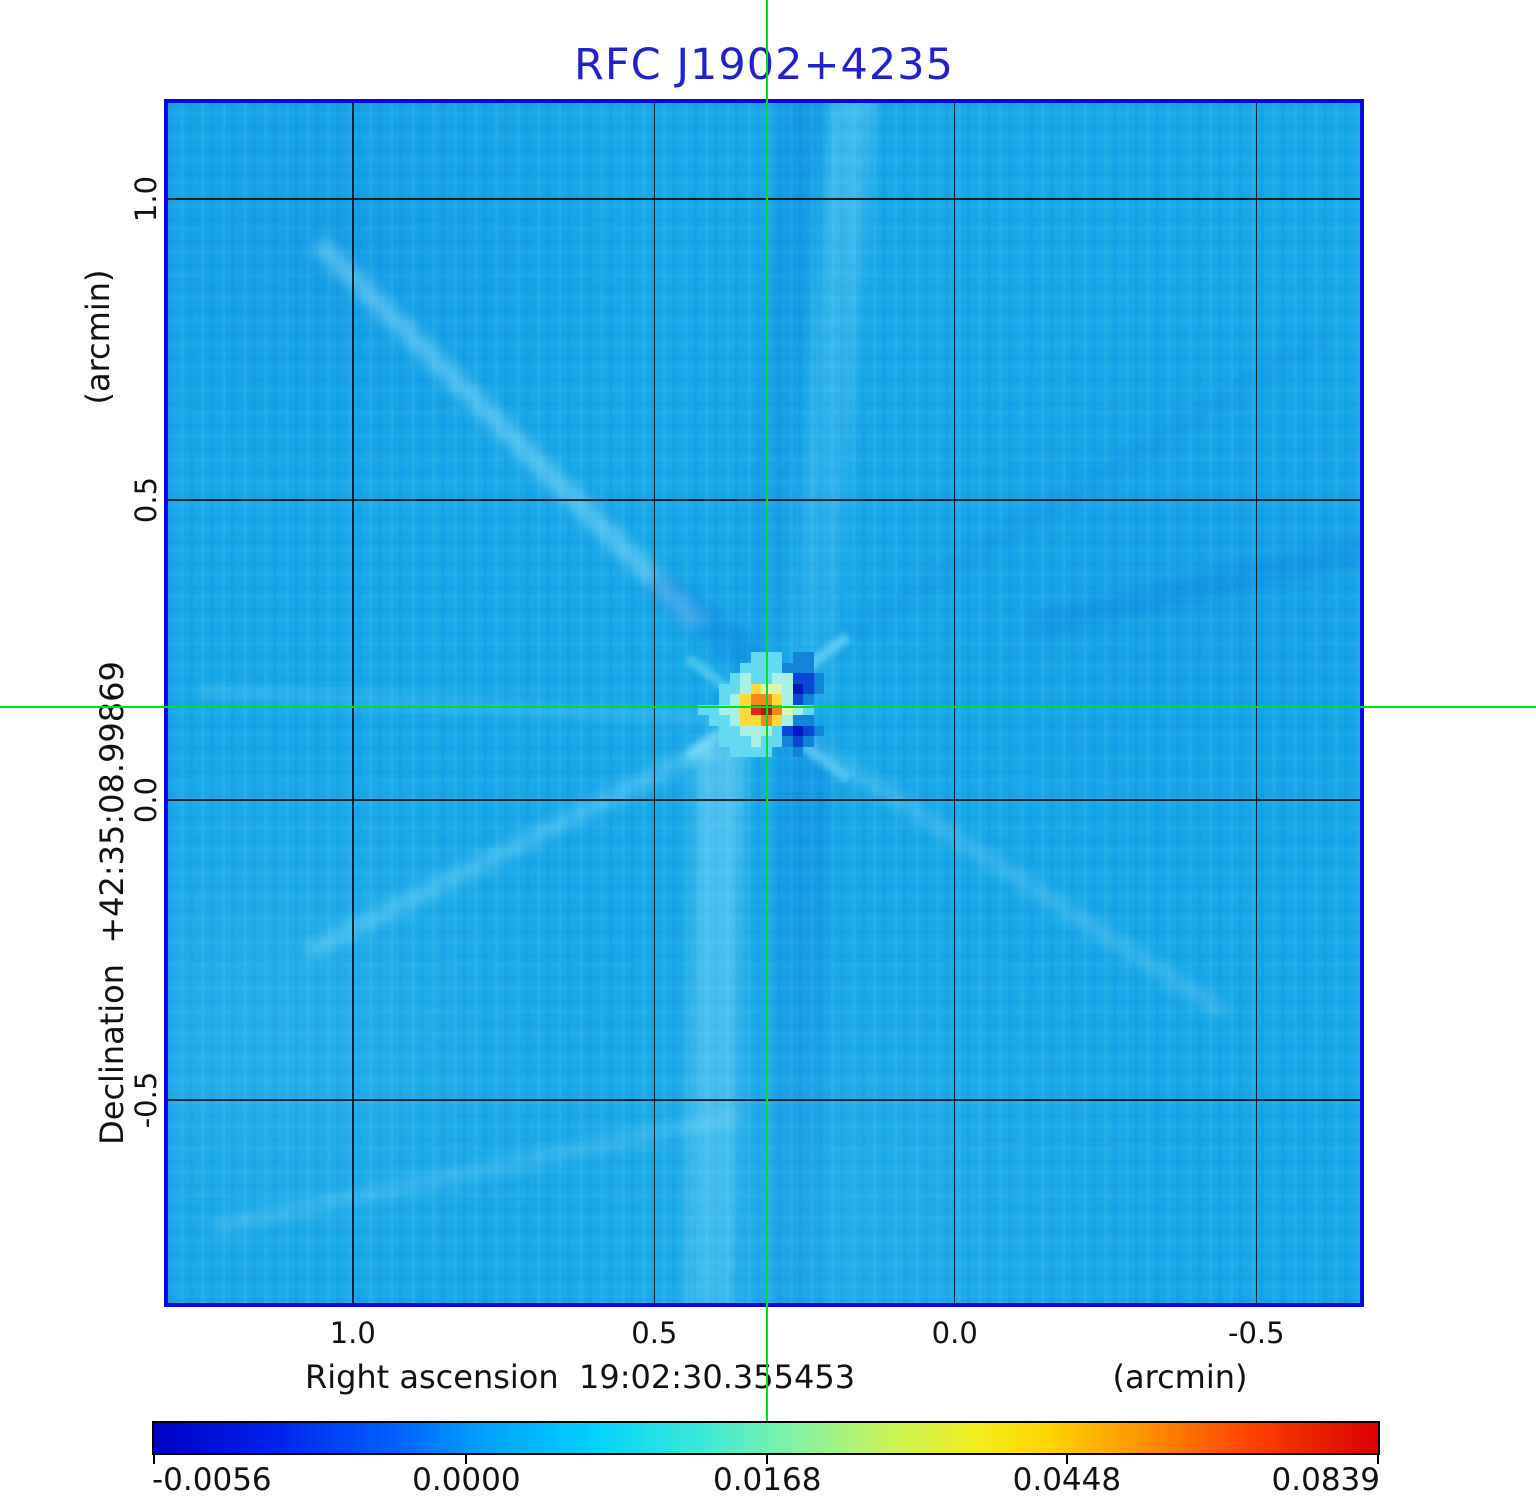 The image size is (1536, 1511). What do you see at coordinates (98, 337) in the screenshot?
I see `y-axis-unit-label: (arcmin)` at bounding box center [98, 337].